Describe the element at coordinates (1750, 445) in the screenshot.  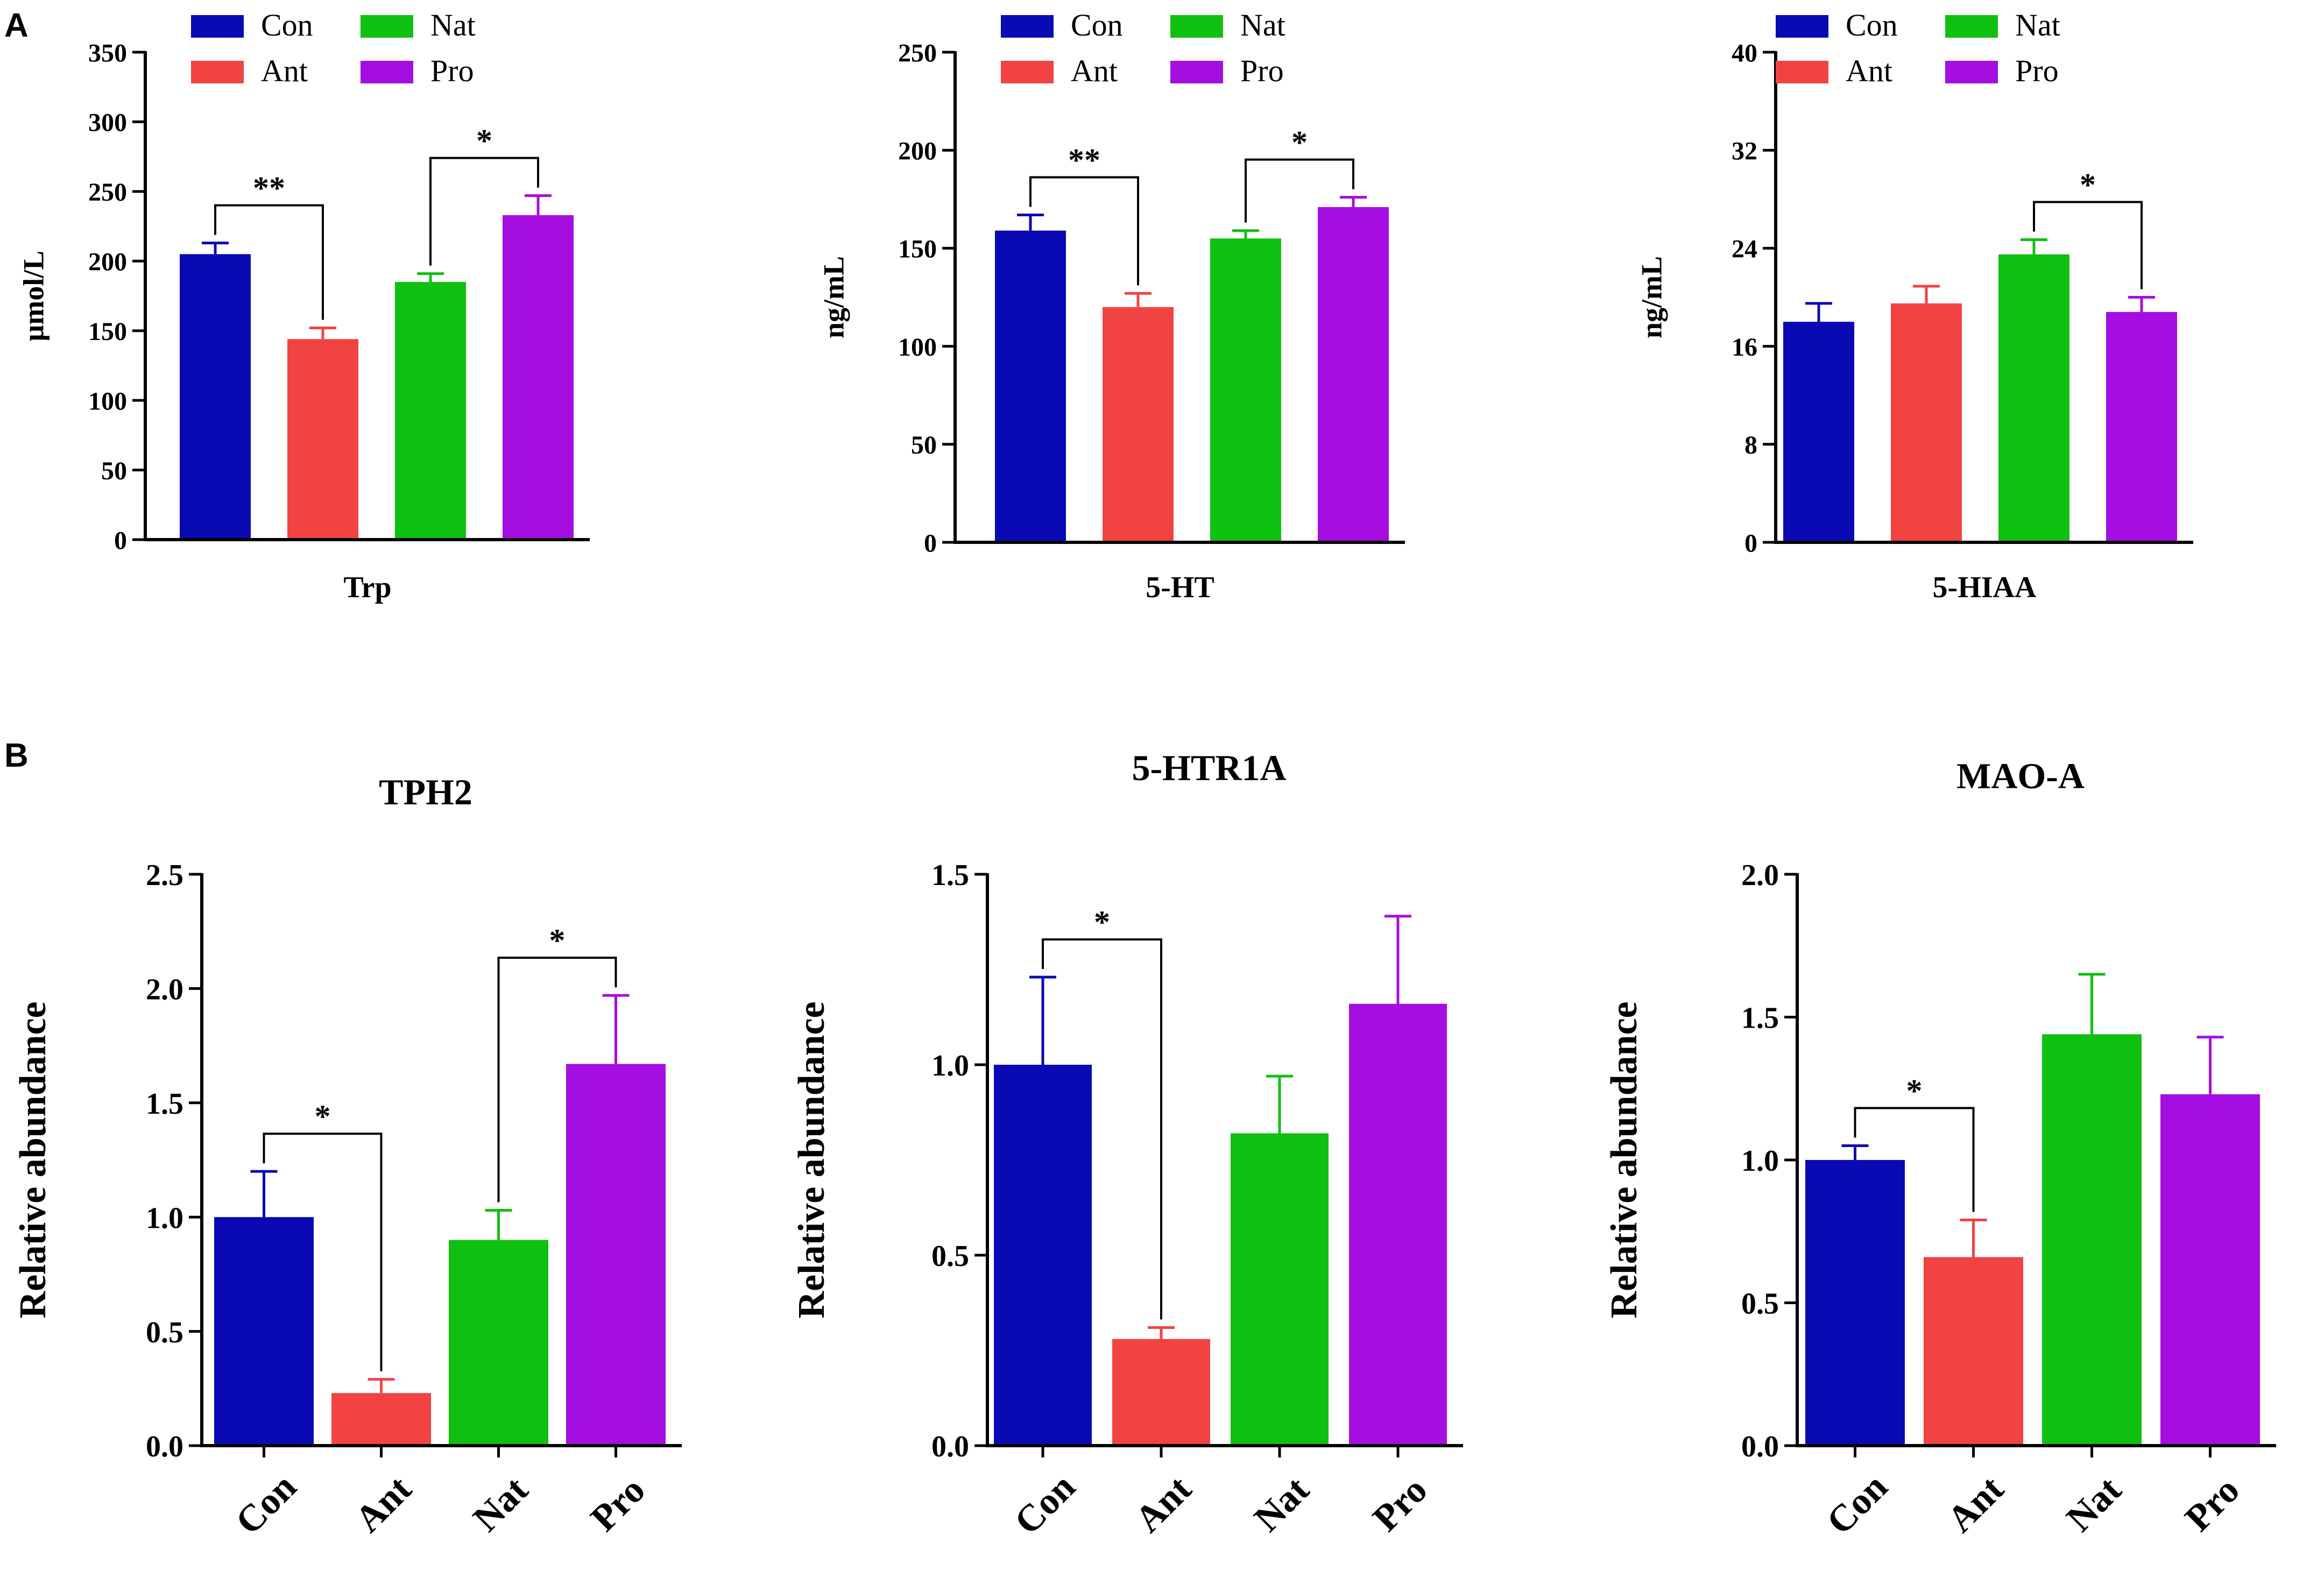
I see `y-tick-label: 8` at that location.